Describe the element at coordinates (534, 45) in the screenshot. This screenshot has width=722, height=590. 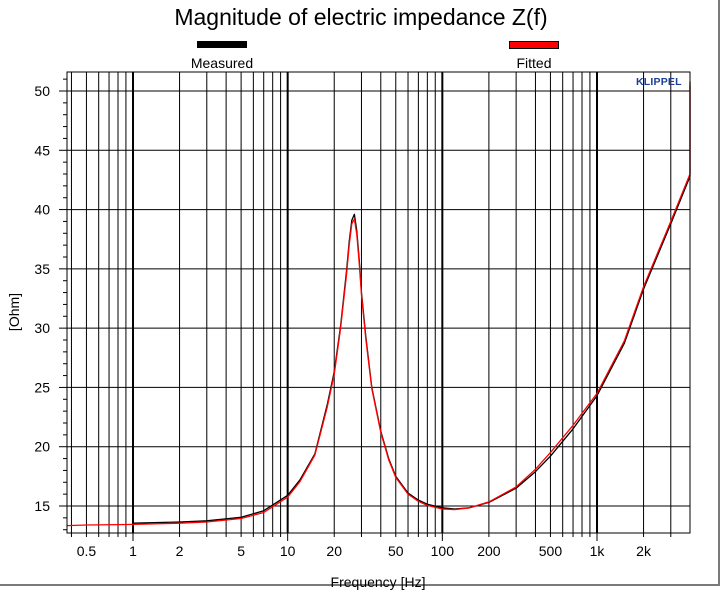
I see `legend-fitted-swatch` at that location.